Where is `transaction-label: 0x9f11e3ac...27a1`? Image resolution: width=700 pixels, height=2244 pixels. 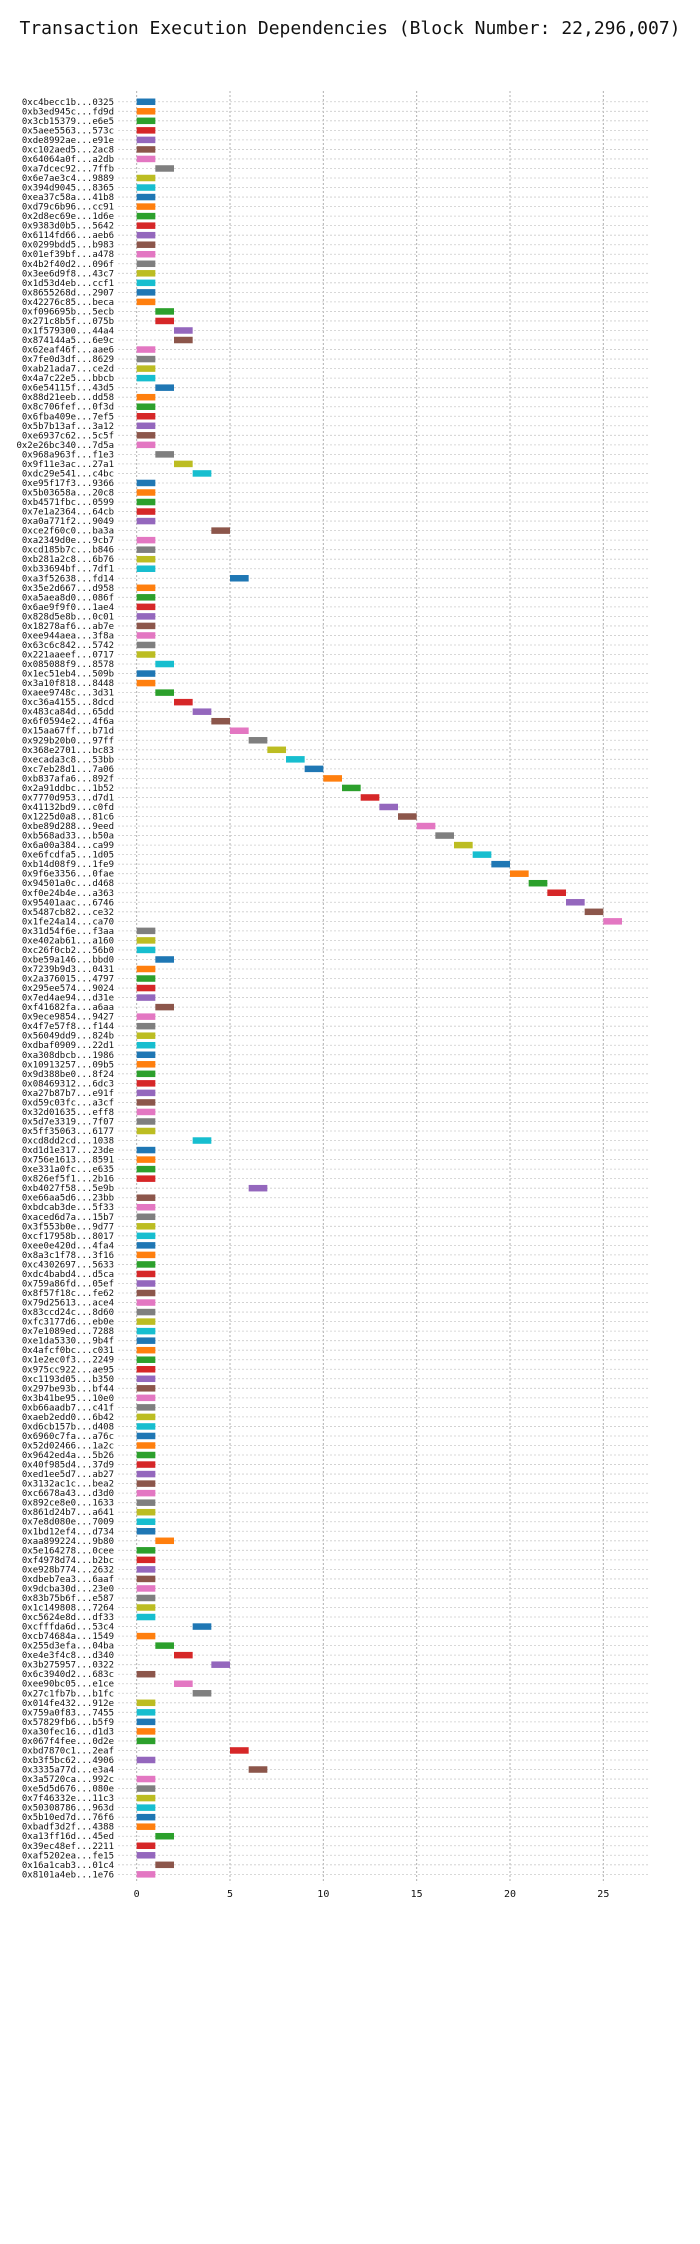 transaction-label: 0x9f11e3ac...27a1 is located at coordinates (68, 465).